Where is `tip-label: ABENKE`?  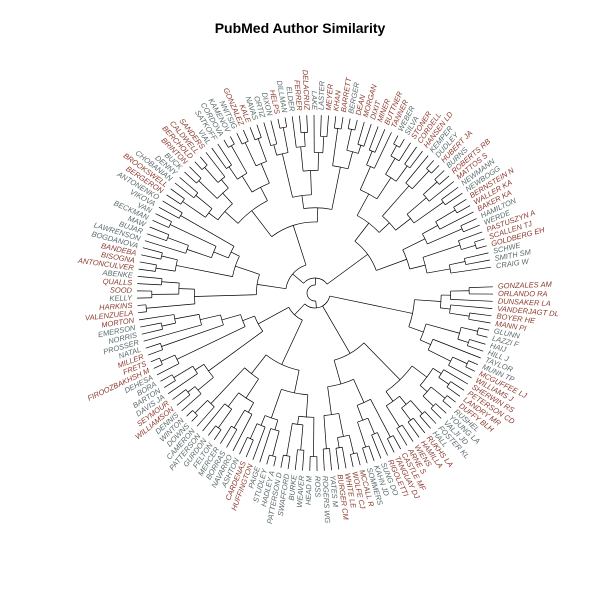 tip-label: ABENKE is located at coordinates (117, 274).